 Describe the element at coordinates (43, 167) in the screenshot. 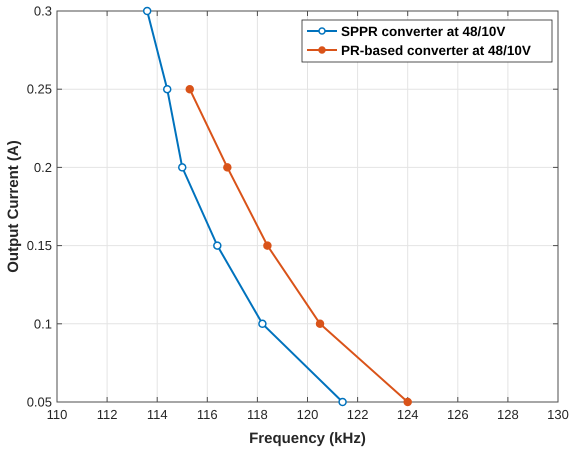

I see `y-tick-label: 0.2` at that location.